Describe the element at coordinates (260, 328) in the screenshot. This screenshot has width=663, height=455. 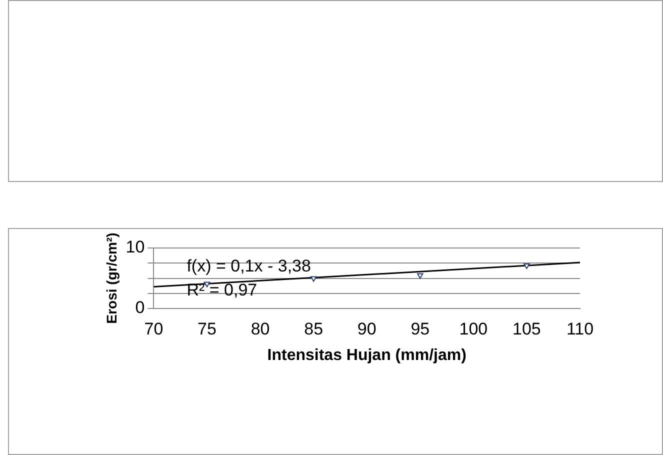
I see `x-tick-label: 80` at that location.